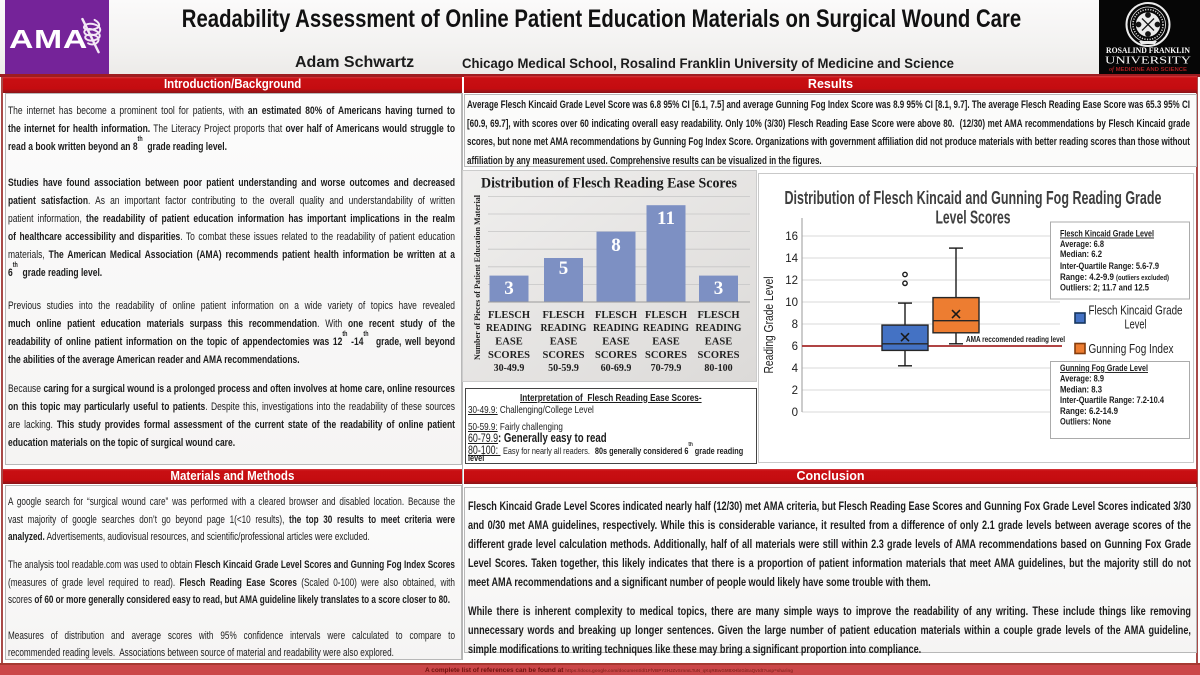 The image size is (1200, 675). I want to click on svg-text: 60-69.9, so click(616, 368).